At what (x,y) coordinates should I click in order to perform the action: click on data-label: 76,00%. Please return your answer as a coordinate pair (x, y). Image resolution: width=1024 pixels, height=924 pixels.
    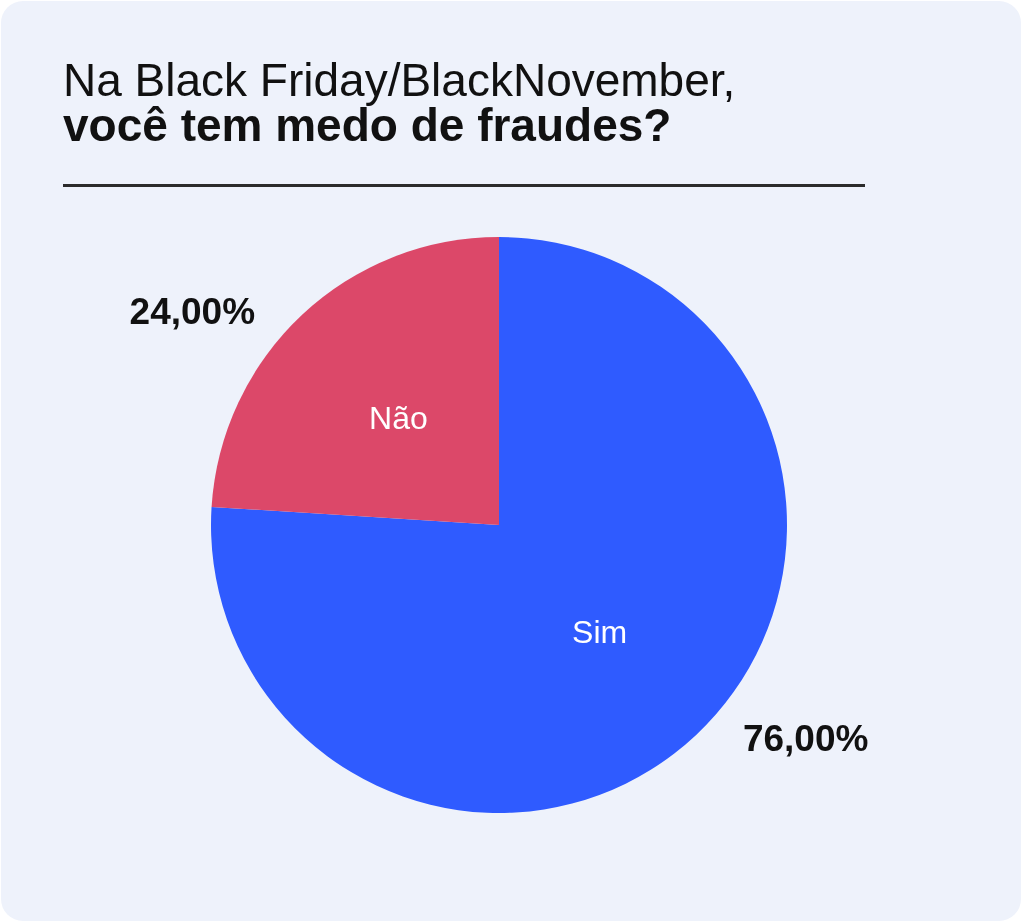
    Looking at the image, I should click on (805, 739).